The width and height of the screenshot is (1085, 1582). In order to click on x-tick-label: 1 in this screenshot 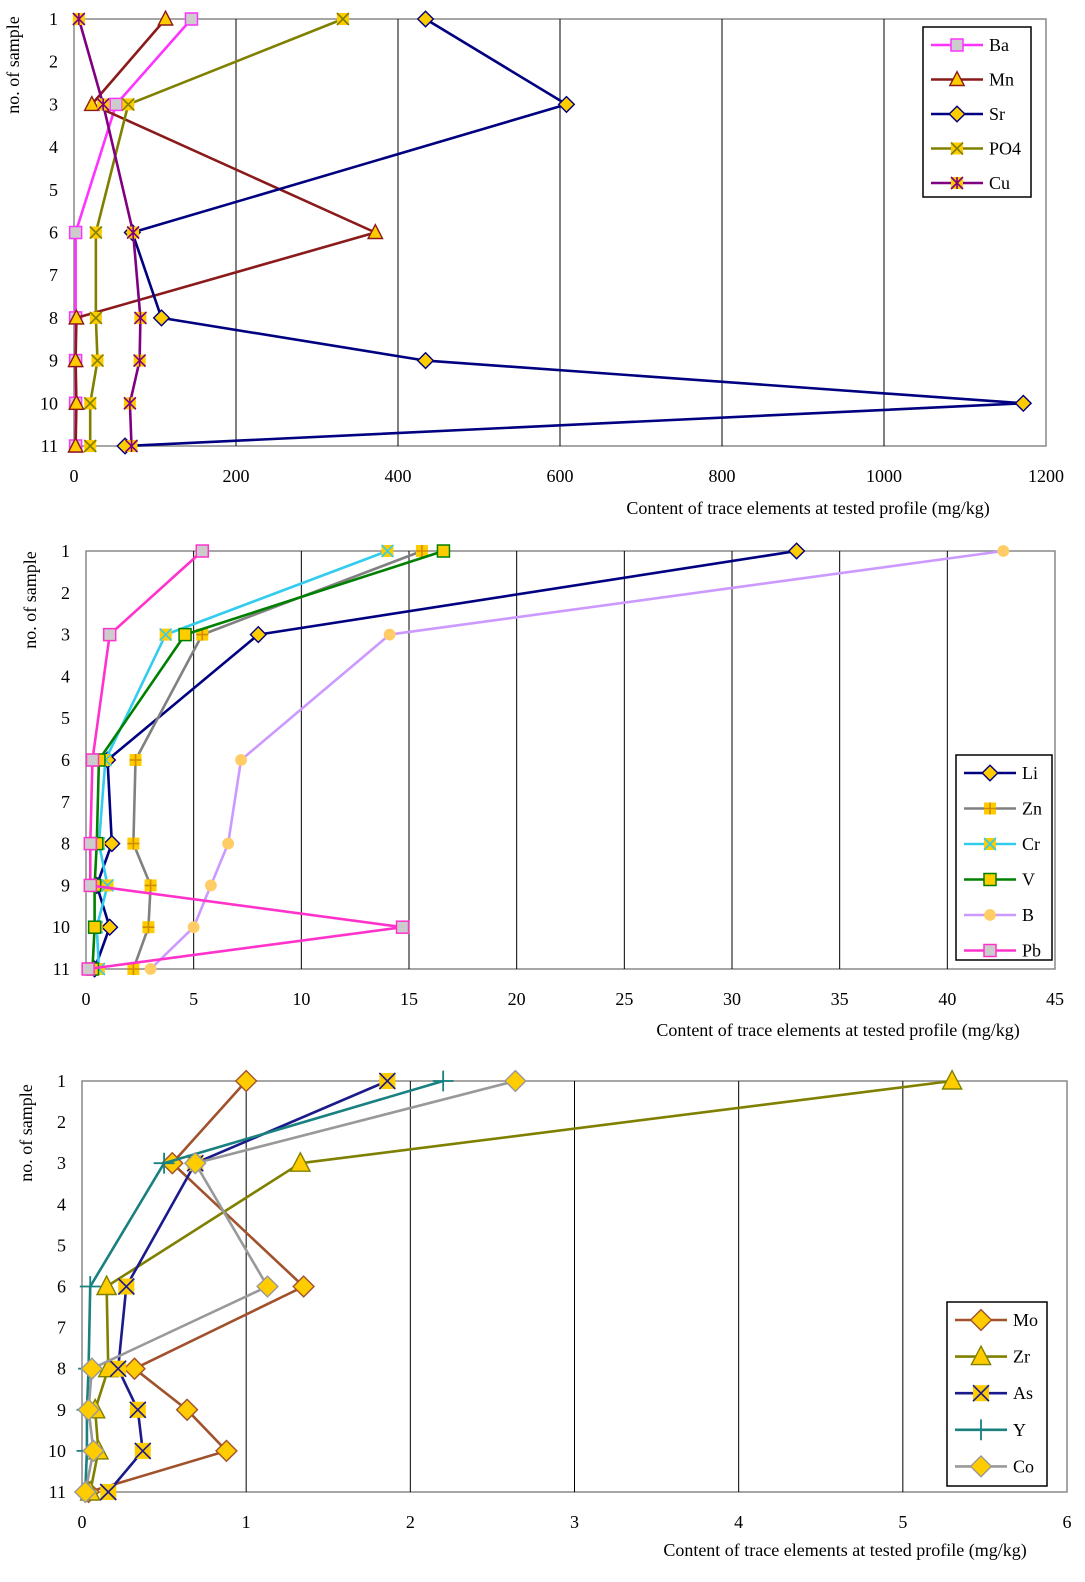, I will do `click(246, 1522)`.